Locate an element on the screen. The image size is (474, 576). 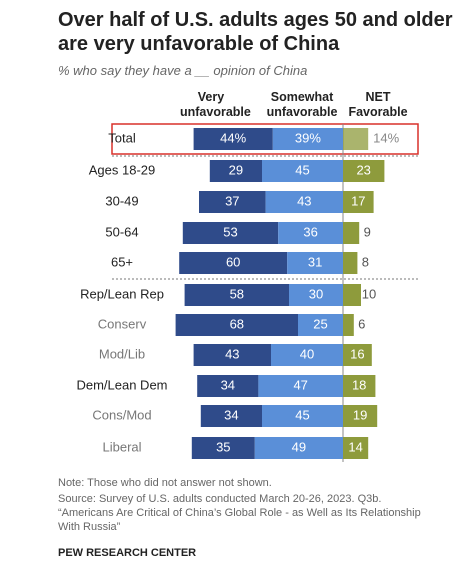
value-label: 37 is located at coordinates (232, 200).